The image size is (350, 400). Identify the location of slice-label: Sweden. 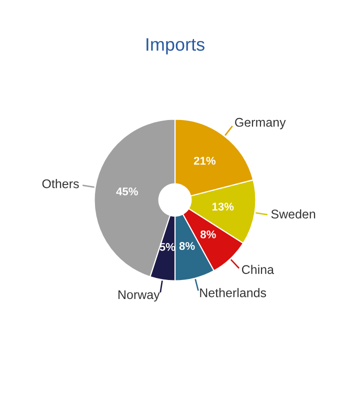
(293, 214).